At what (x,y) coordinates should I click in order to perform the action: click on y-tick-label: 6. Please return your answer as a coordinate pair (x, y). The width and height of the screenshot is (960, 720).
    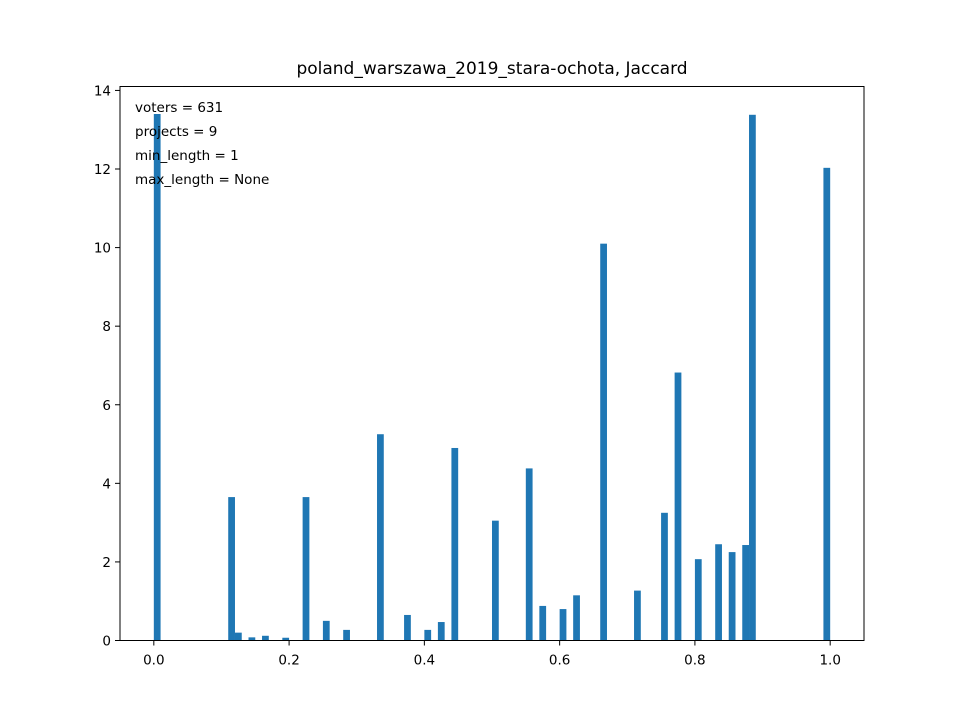
    Looking at the image, I should click on (106, 406).